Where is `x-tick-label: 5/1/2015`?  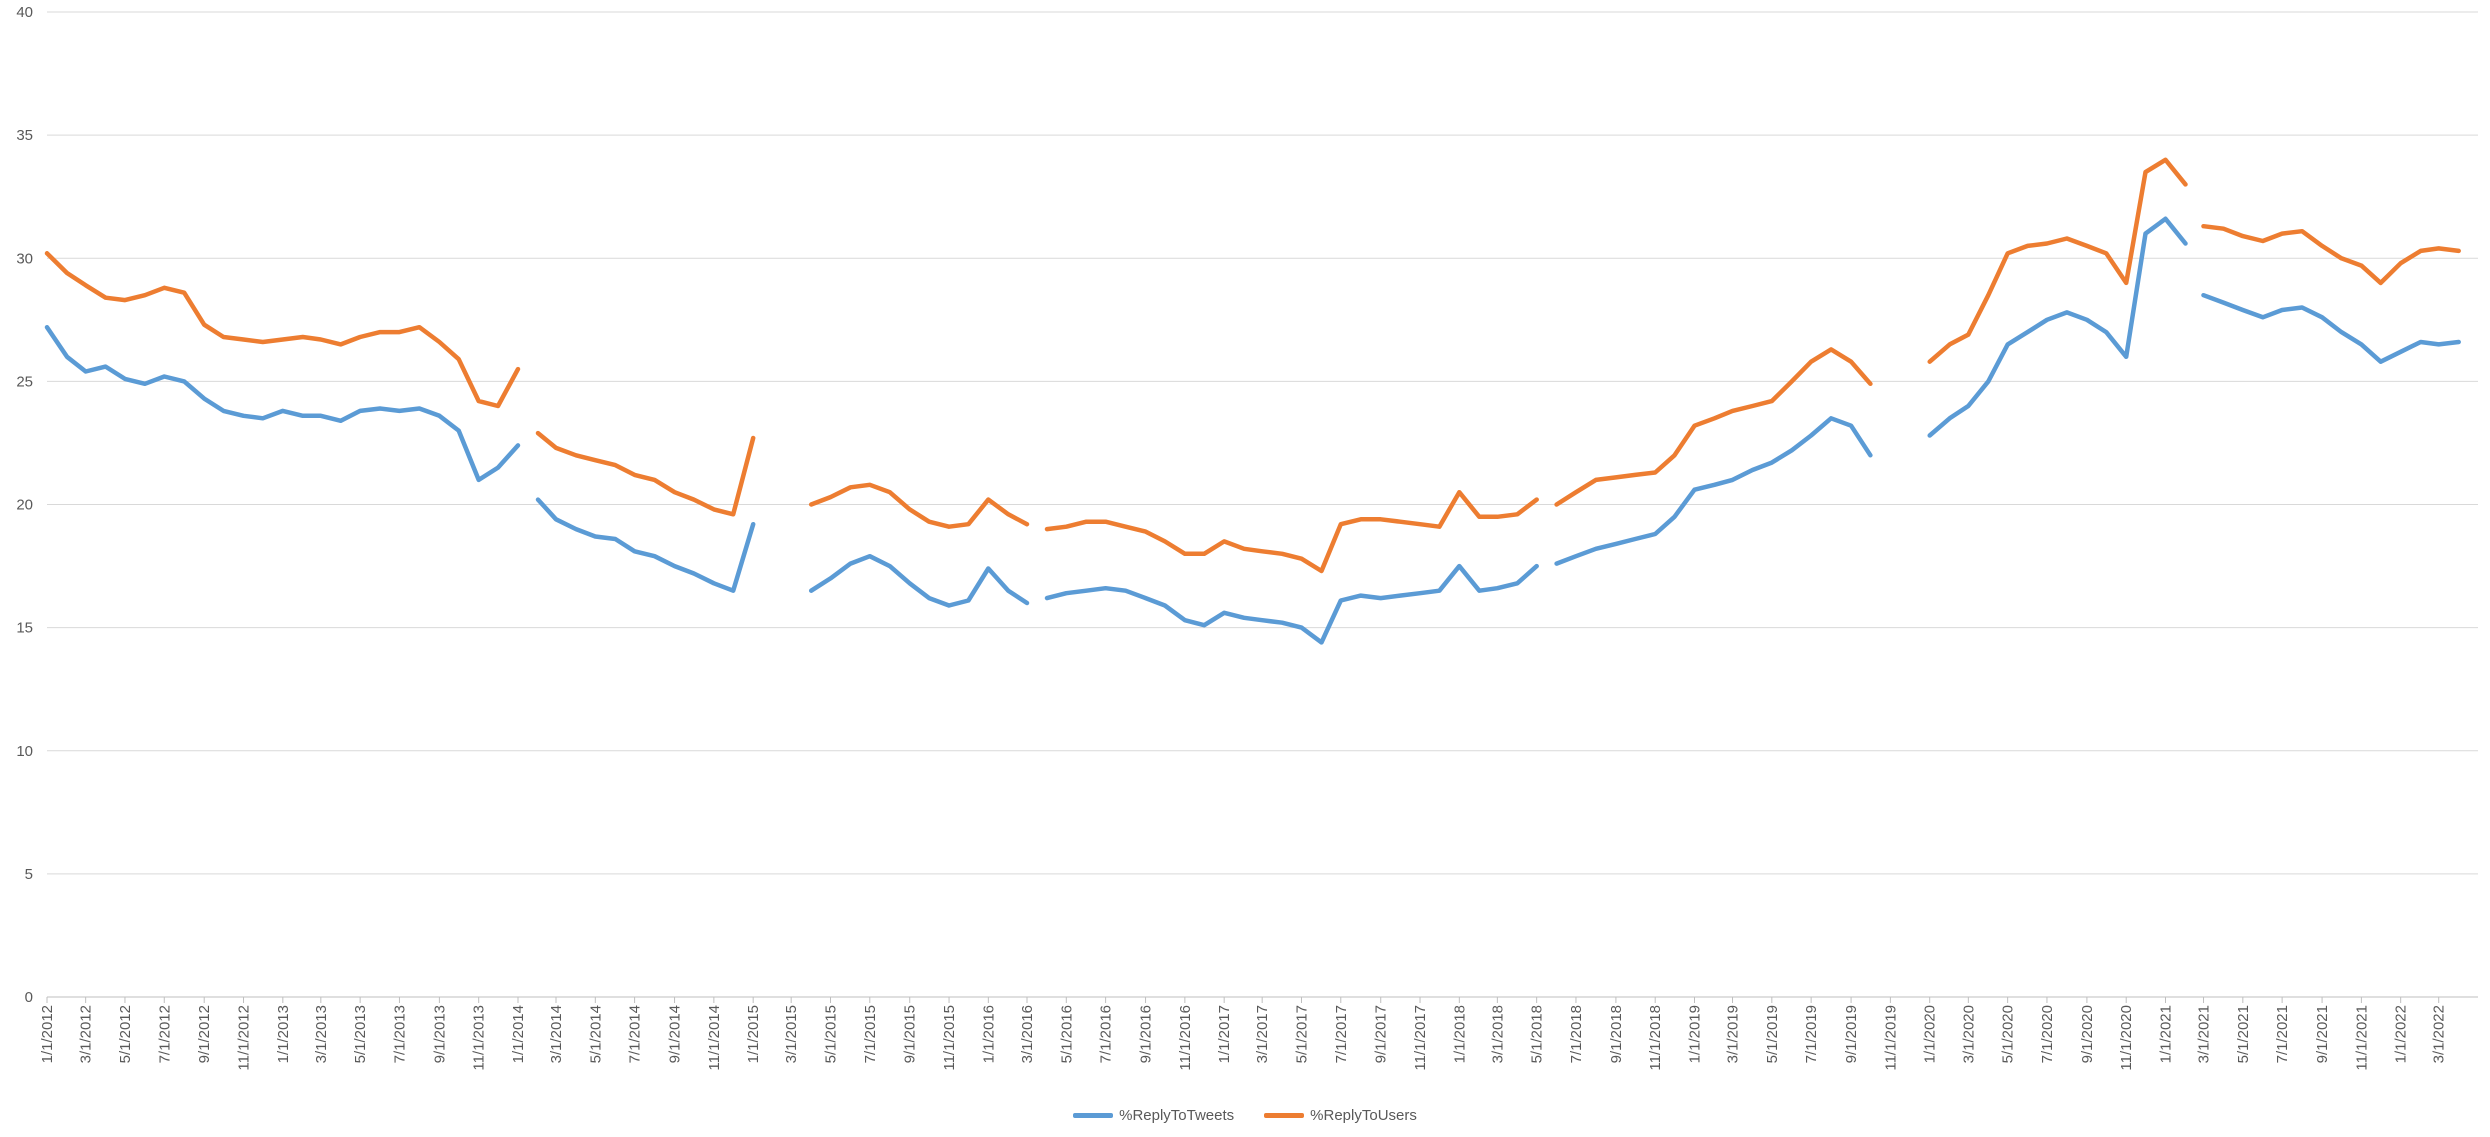 x-tick-label: 5/1/2015 is located at coordinates (830, 1034).